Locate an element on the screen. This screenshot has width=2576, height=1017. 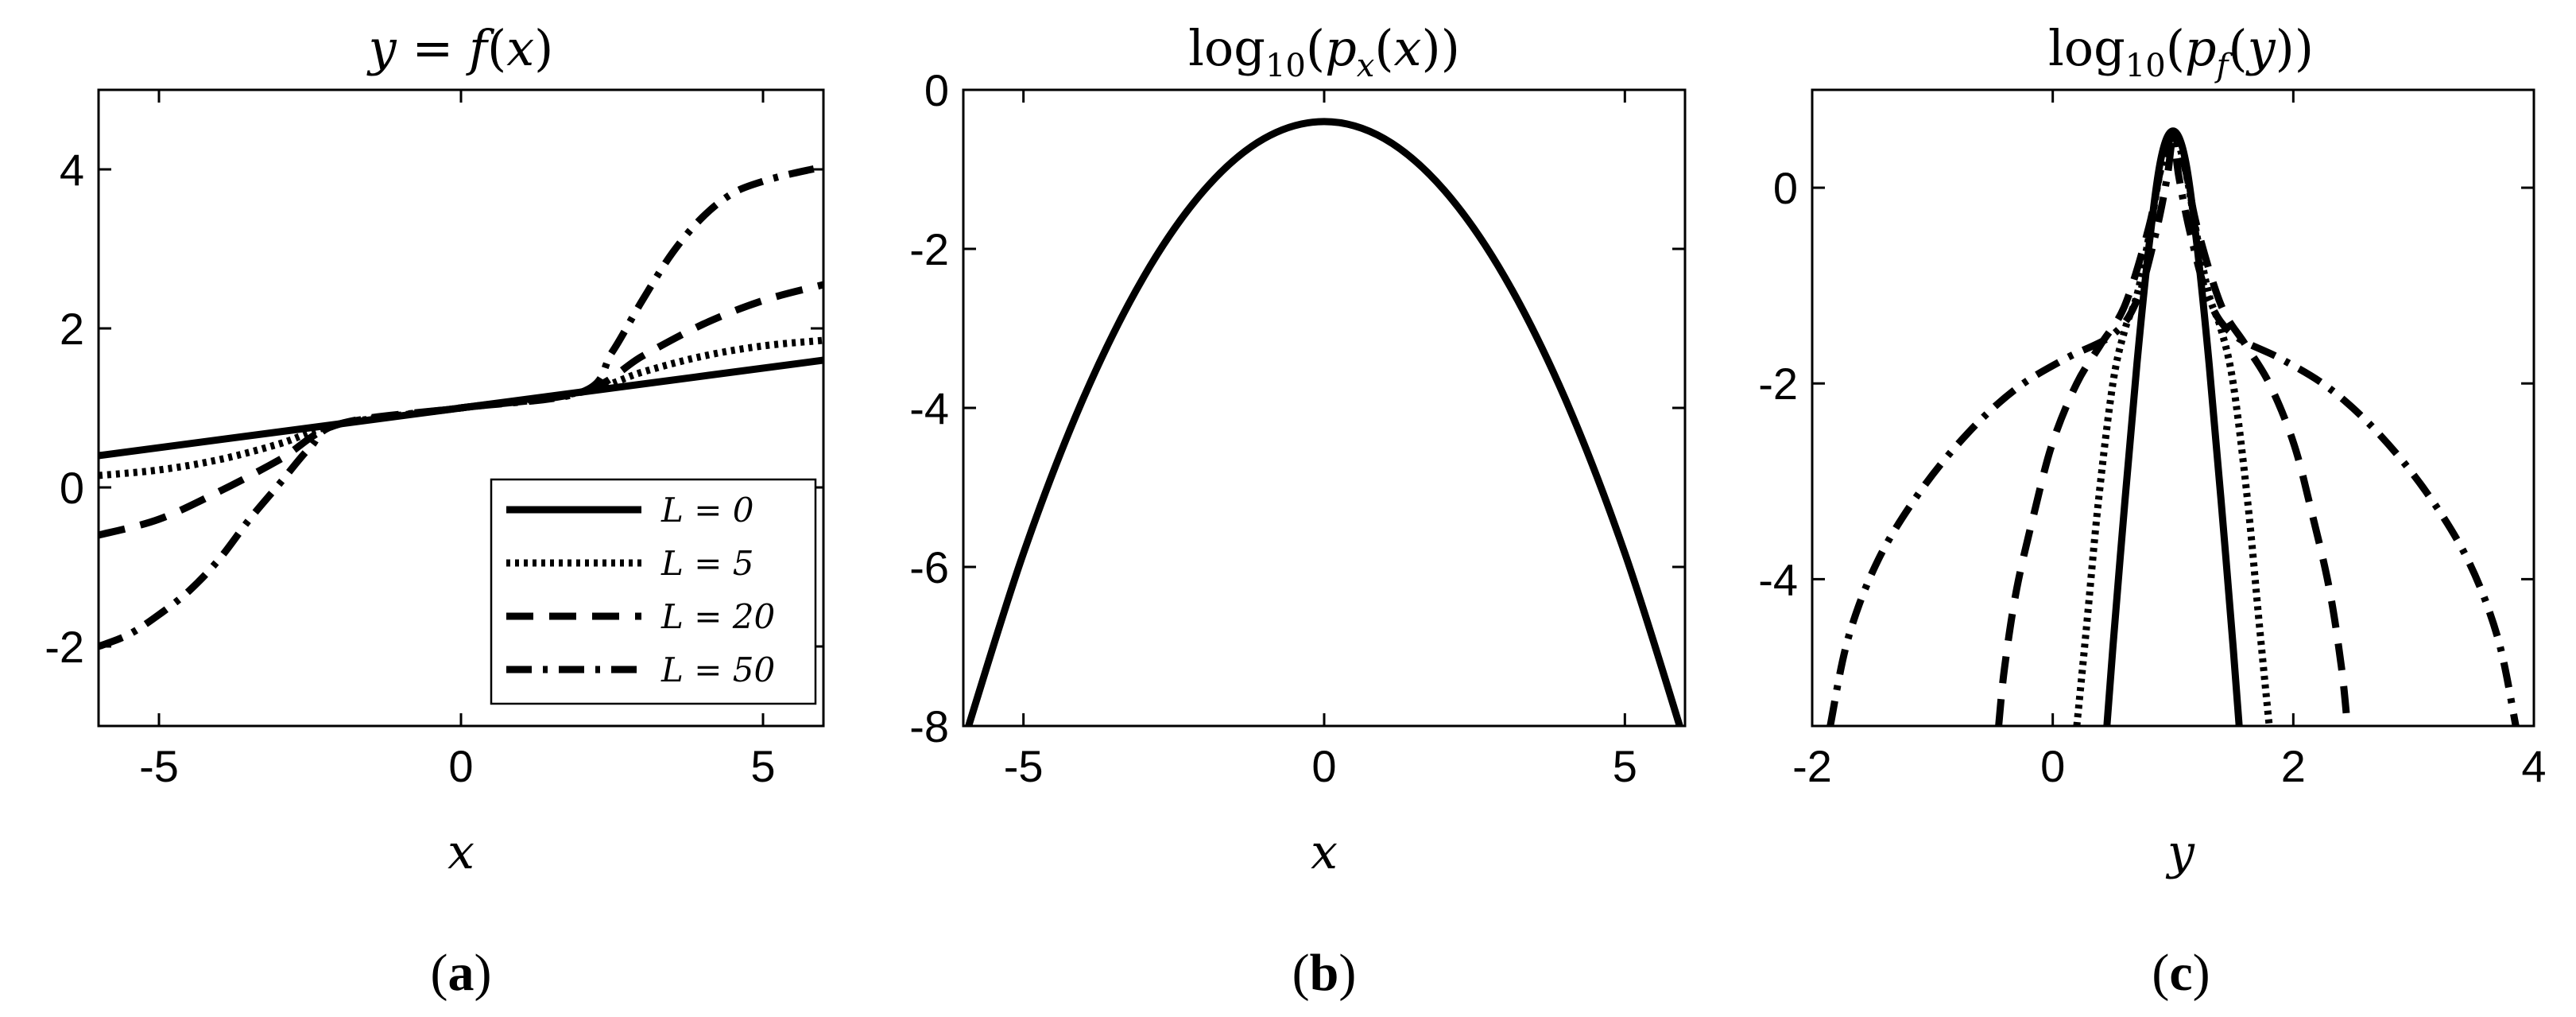
panel-a-x-tick-label: -5 is located at coordinates (159, 766).